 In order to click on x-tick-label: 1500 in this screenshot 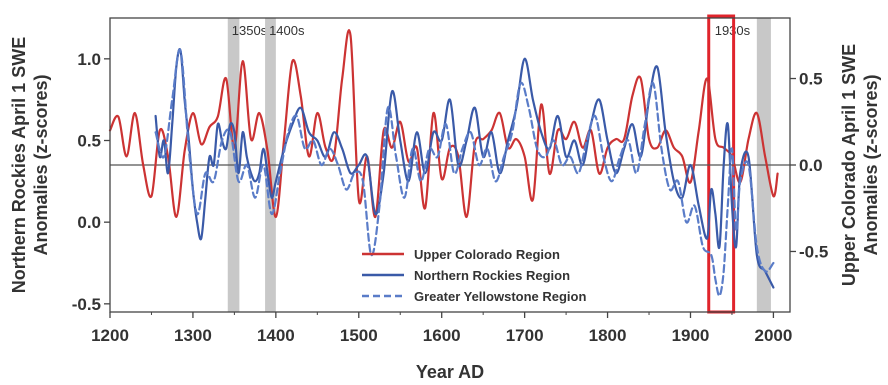, I will do `click(359, 335)`.